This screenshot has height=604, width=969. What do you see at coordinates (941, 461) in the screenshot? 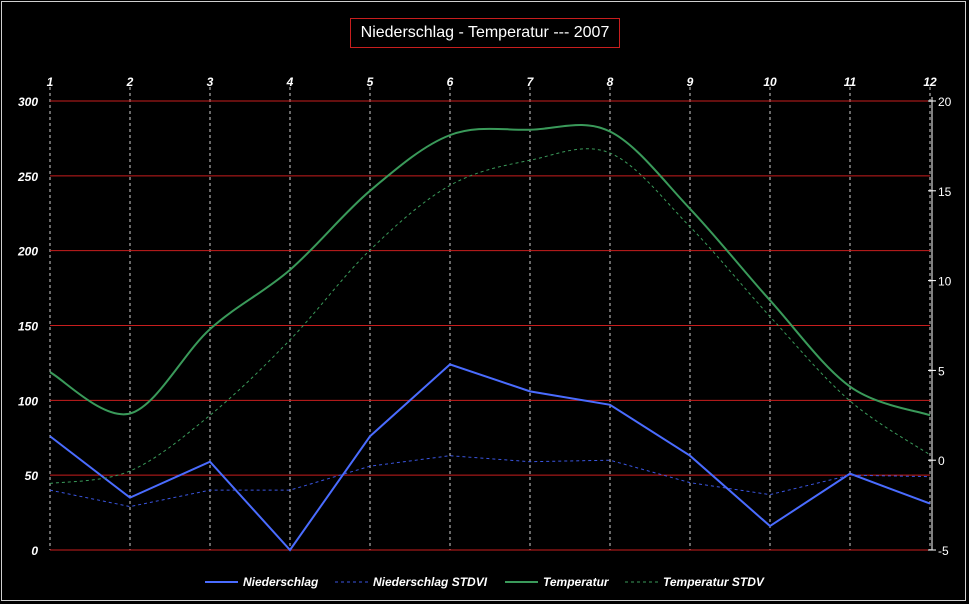
I see `y-right-tick-label: 0` at bounding box center [941, 461].